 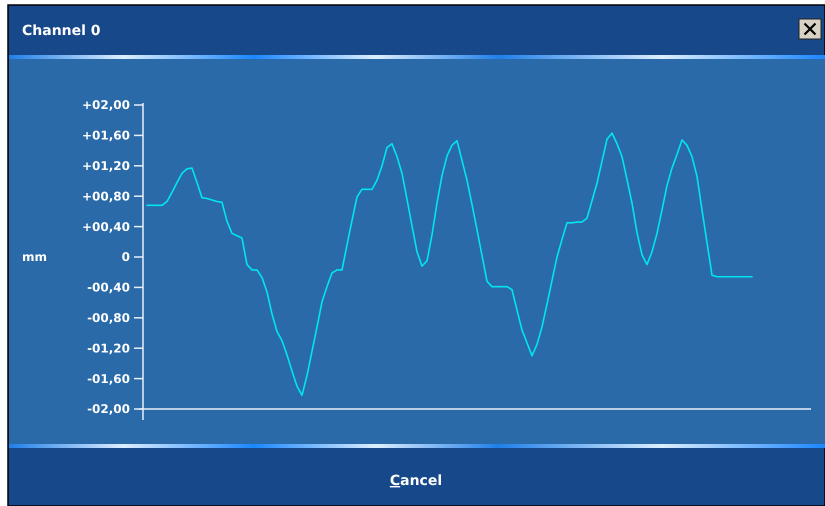 I want to click on y-tick-label: +01,20, so click(x=106, y=166).